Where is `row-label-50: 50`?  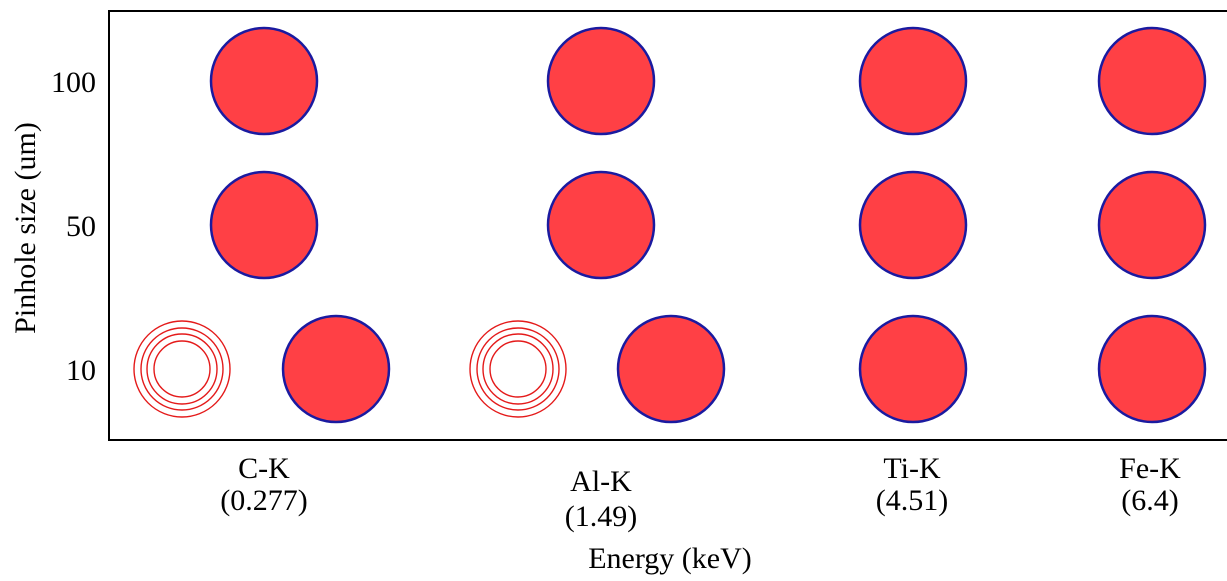
row-label-50: 50 is located at coordinates (81, 226).